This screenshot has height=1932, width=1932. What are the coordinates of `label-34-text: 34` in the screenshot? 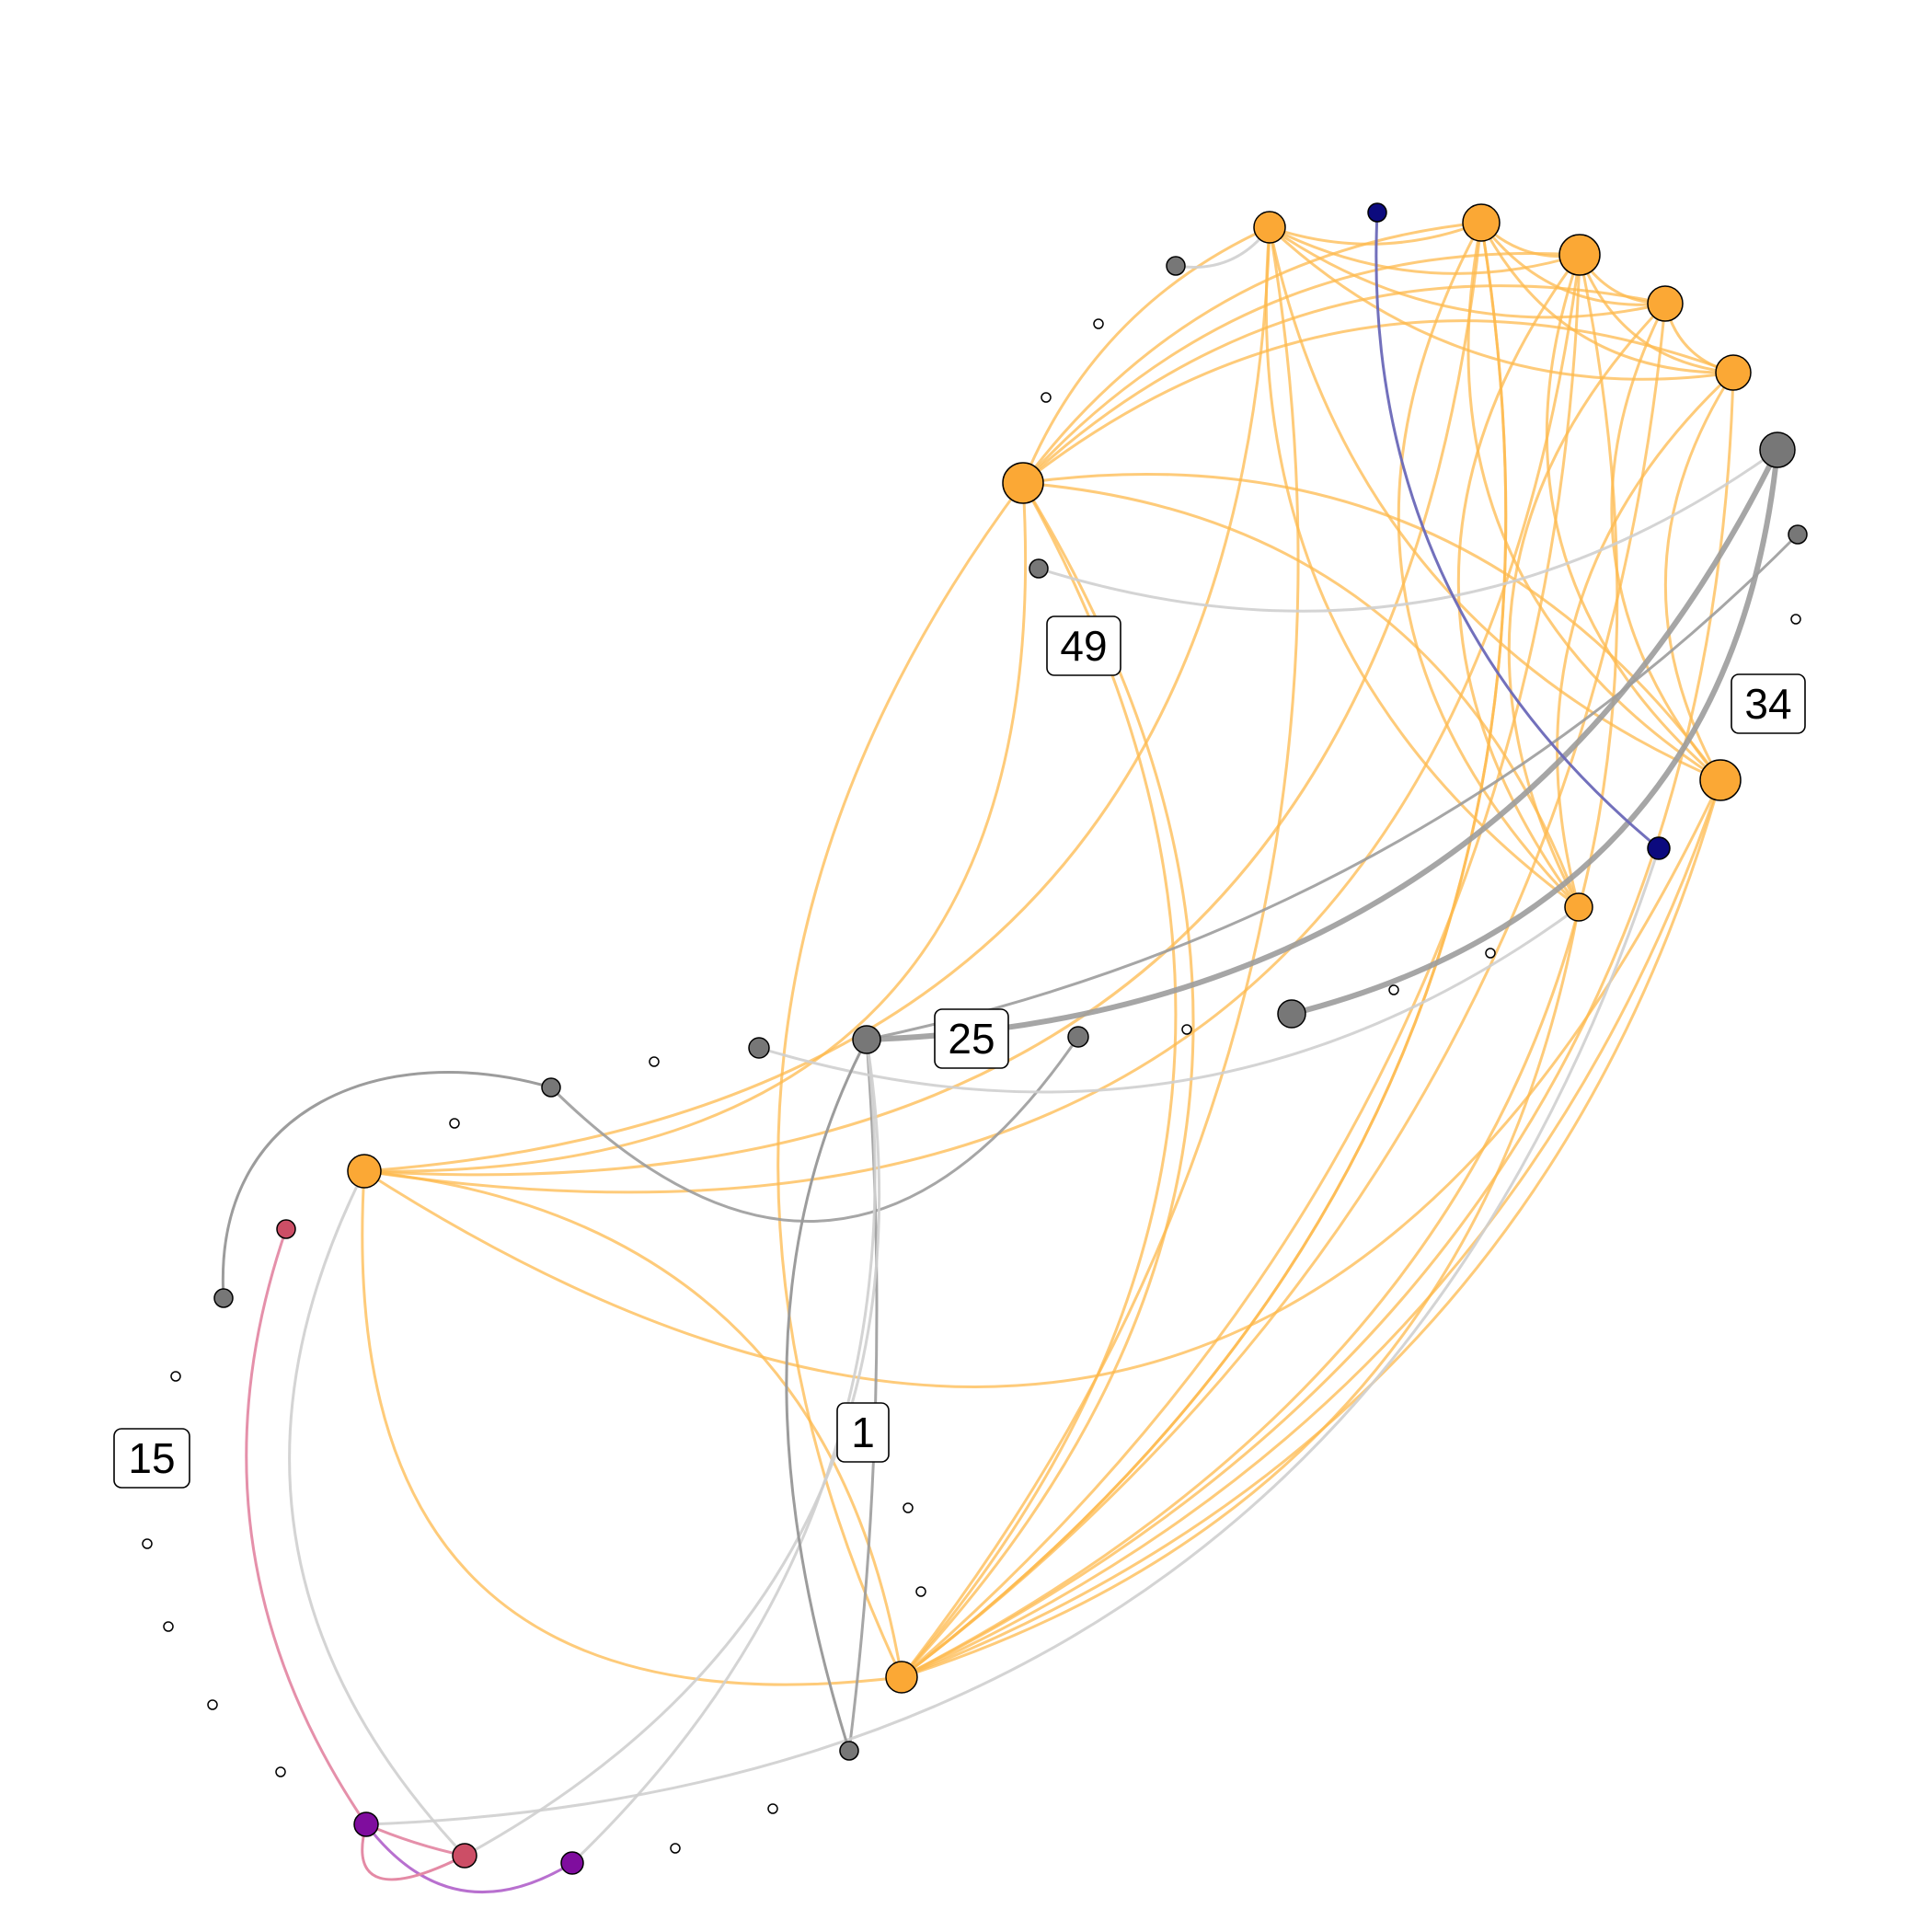 It's located at (1767, 704).